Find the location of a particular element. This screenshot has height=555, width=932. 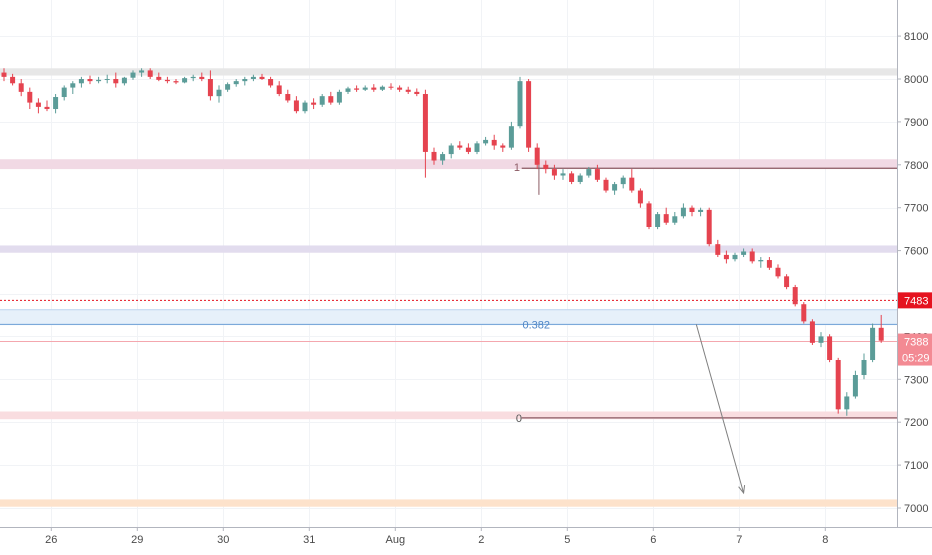

time-tick-label: 6 is located at coordinates (653, 540).